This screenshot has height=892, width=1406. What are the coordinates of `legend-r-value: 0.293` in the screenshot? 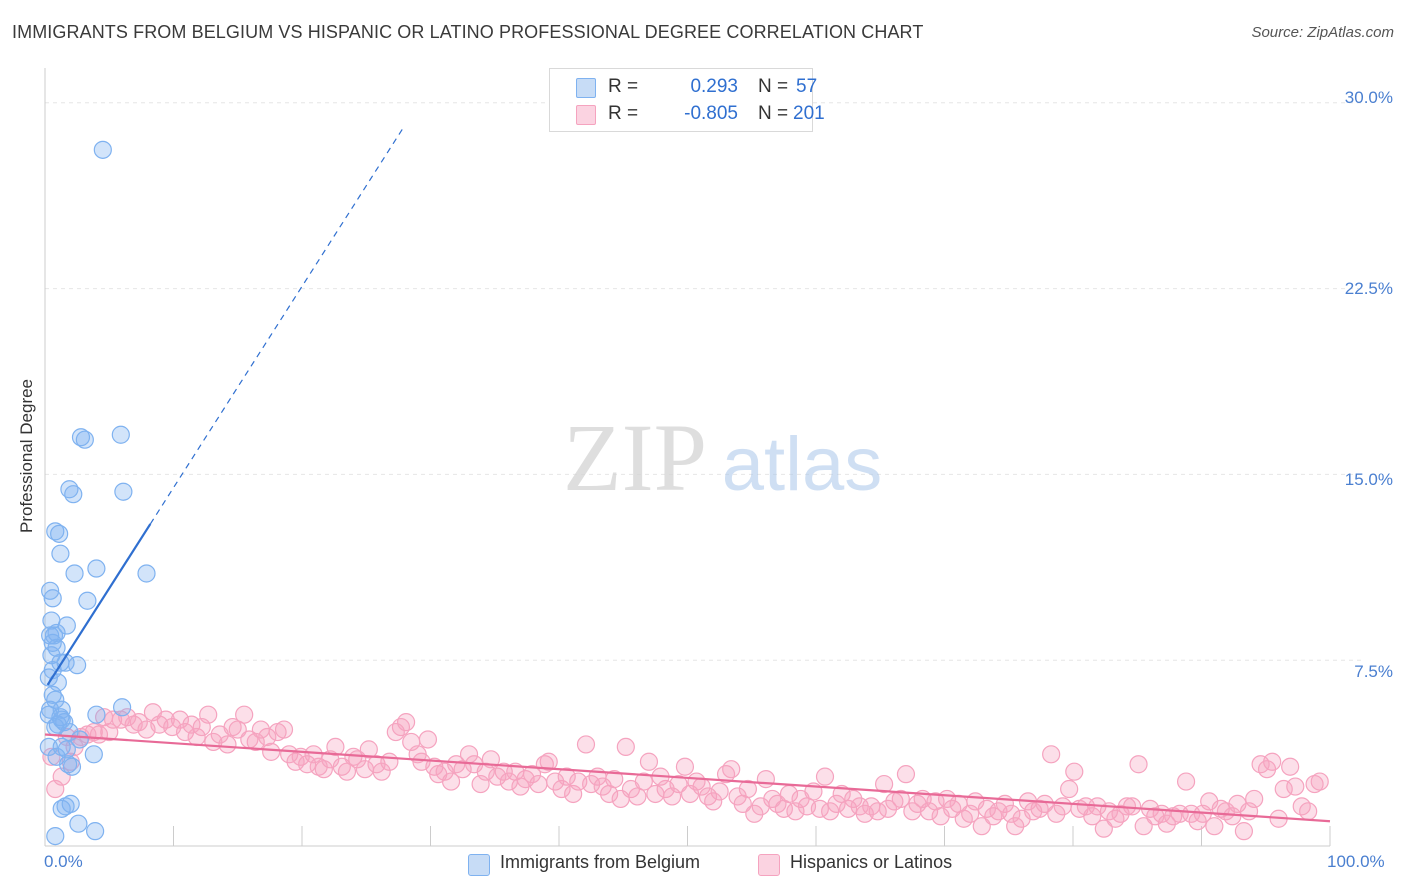 It's located at (714, 86).